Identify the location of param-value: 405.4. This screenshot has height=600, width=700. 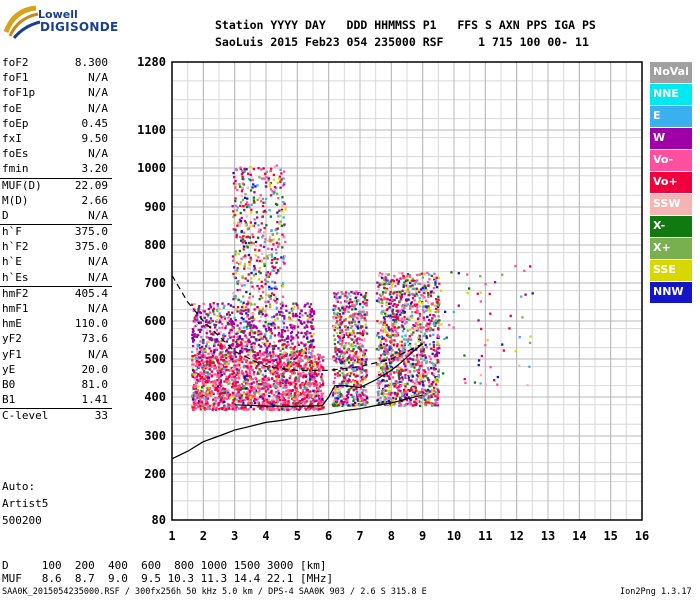
(91, 293).